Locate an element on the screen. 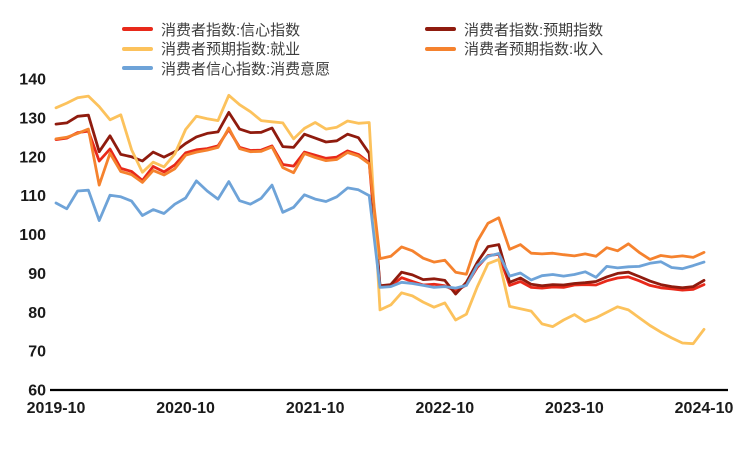 This screenshot has height=450, width=750. legend-item: 消费者信心指数:消费意愿 is located at coordinates (226, 68).